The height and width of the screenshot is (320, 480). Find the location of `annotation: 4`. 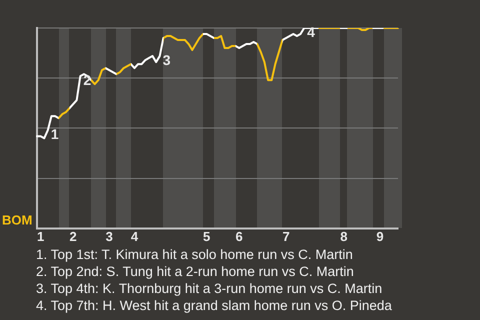

annotation: 4 is located at coordinates (311, 32).